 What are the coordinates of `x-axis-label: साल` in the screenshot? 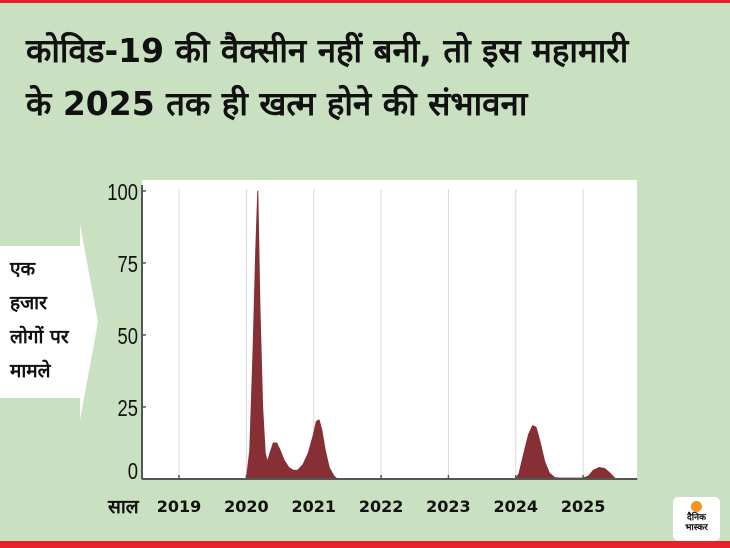 It's located at (123, 507).